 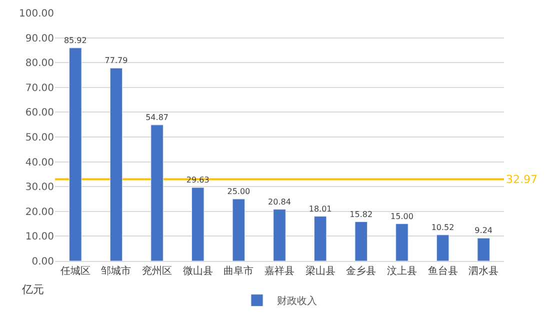 I want to click on y-tick-label: 50.00, so click(x=39, y=138).